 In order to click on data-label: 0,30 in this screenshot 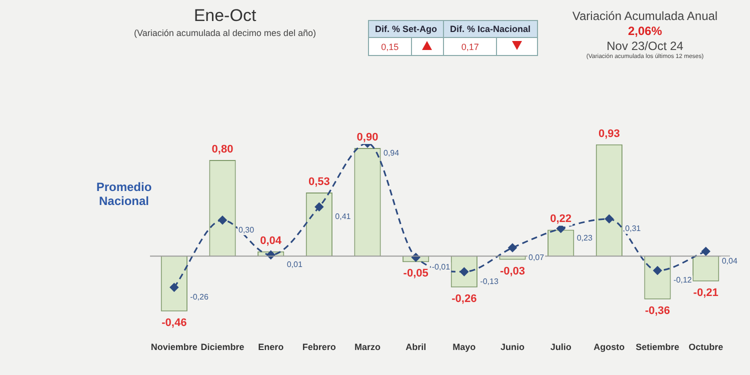, I will do `click(246, 229)`.